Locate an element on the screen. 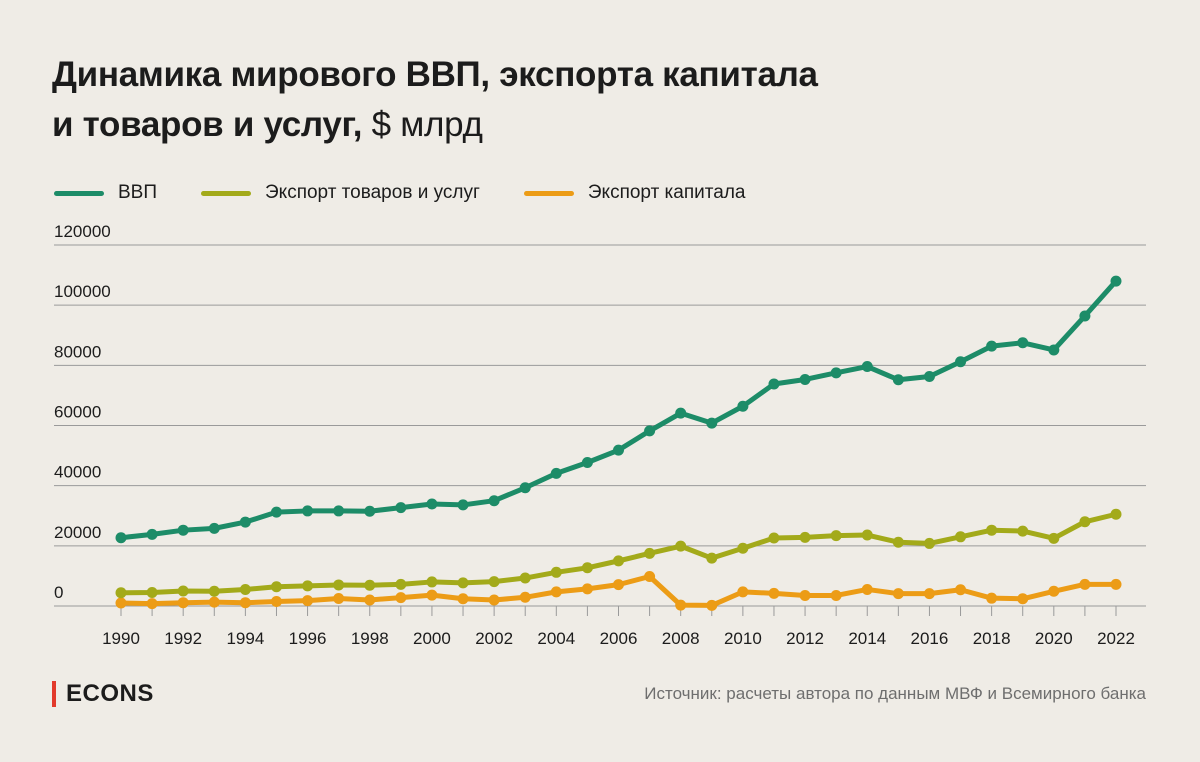 The height and width of the screenshot is (762, 1200). x-tick-label: 2006 is located at coordinates (619, 638).